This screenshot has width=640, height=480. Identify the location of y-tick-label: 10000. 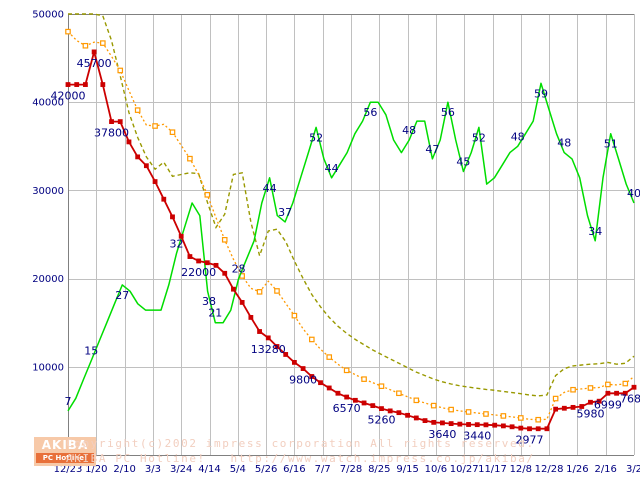
(48, 367).